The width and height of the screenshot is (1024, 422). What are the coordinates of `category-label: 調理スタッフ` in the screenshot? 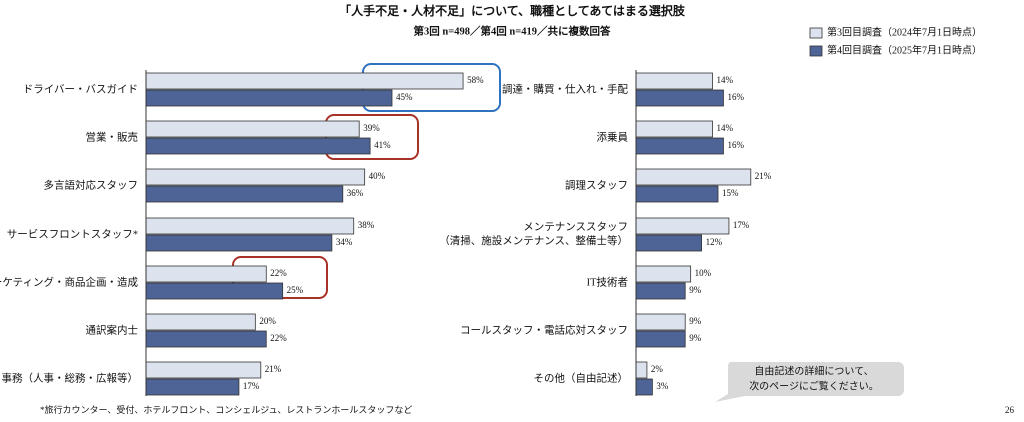 It's located at (596, 184).